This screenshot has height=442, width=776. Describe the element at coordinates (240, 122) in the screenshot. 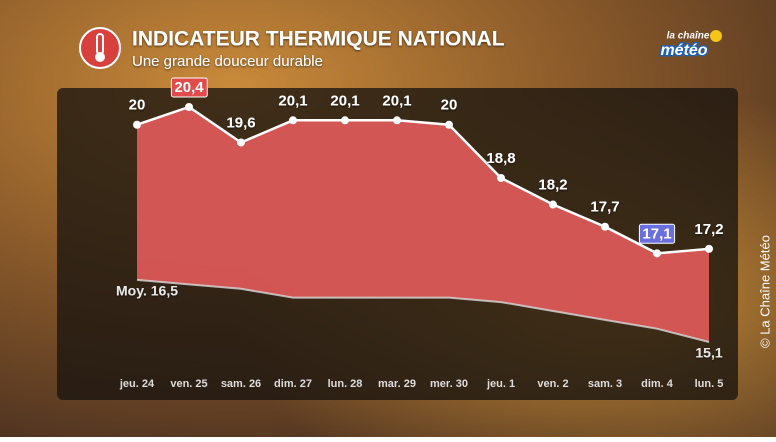

I see `value-label: 19,6` at that location.